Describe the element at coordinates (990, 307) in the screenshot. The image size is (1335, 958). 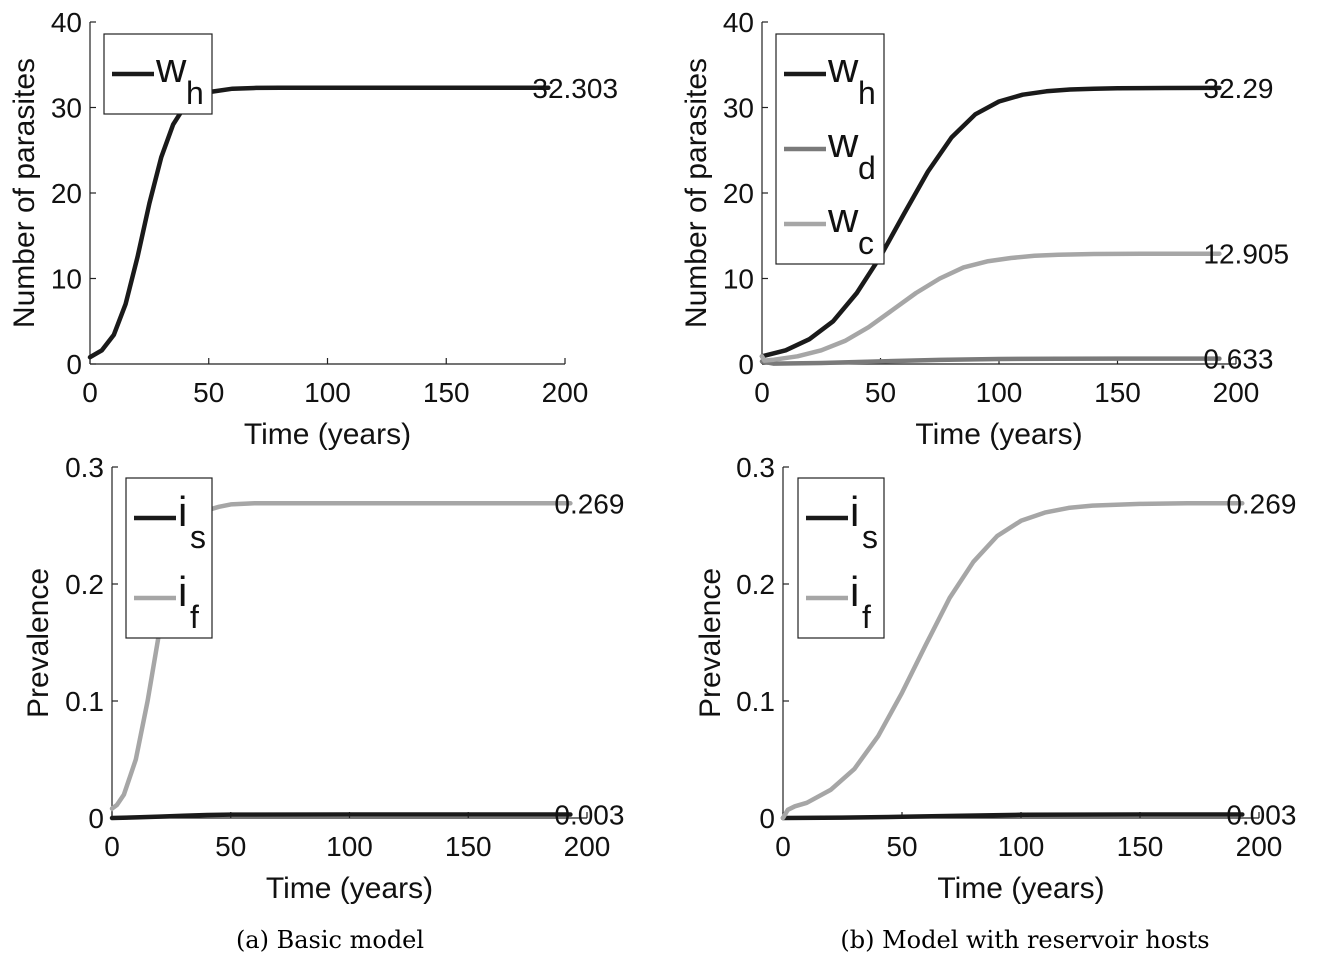
I see `series-line-wc` at that location.